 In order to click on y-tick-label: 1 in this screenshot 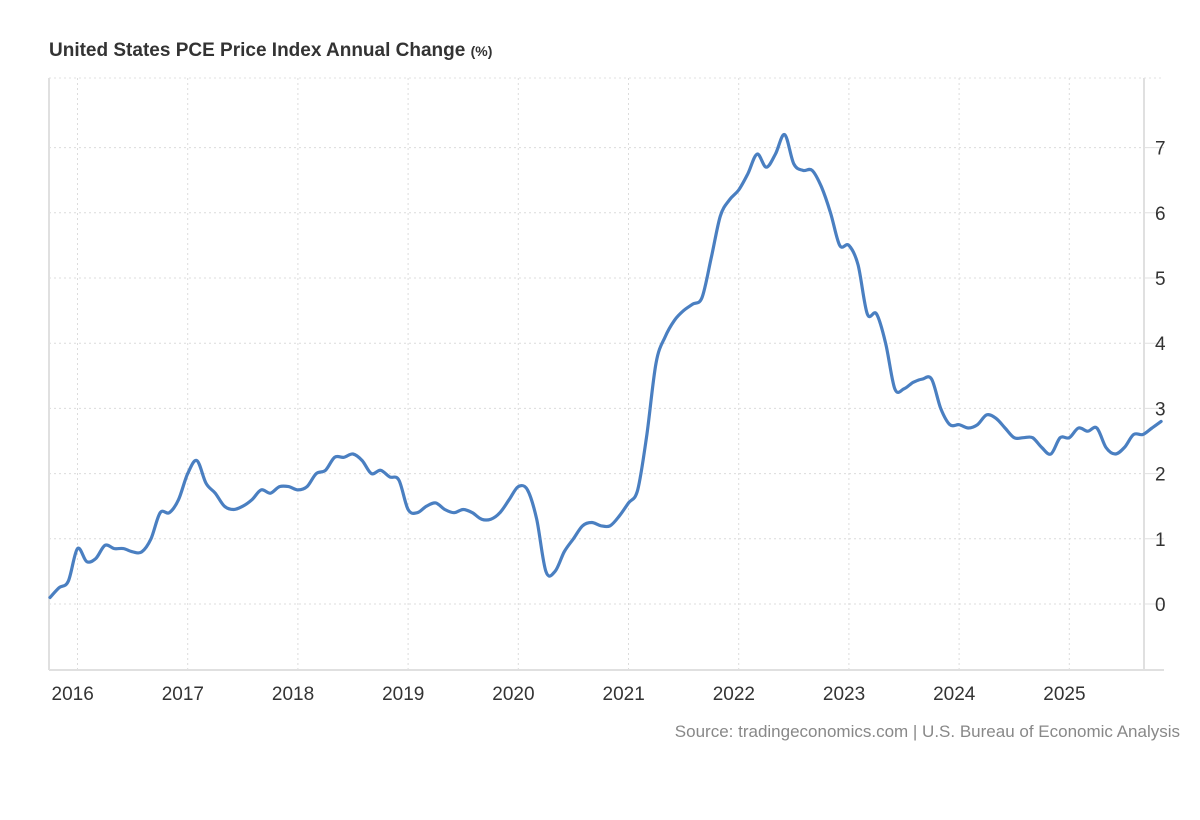, I will do `click(1160, 540)`.